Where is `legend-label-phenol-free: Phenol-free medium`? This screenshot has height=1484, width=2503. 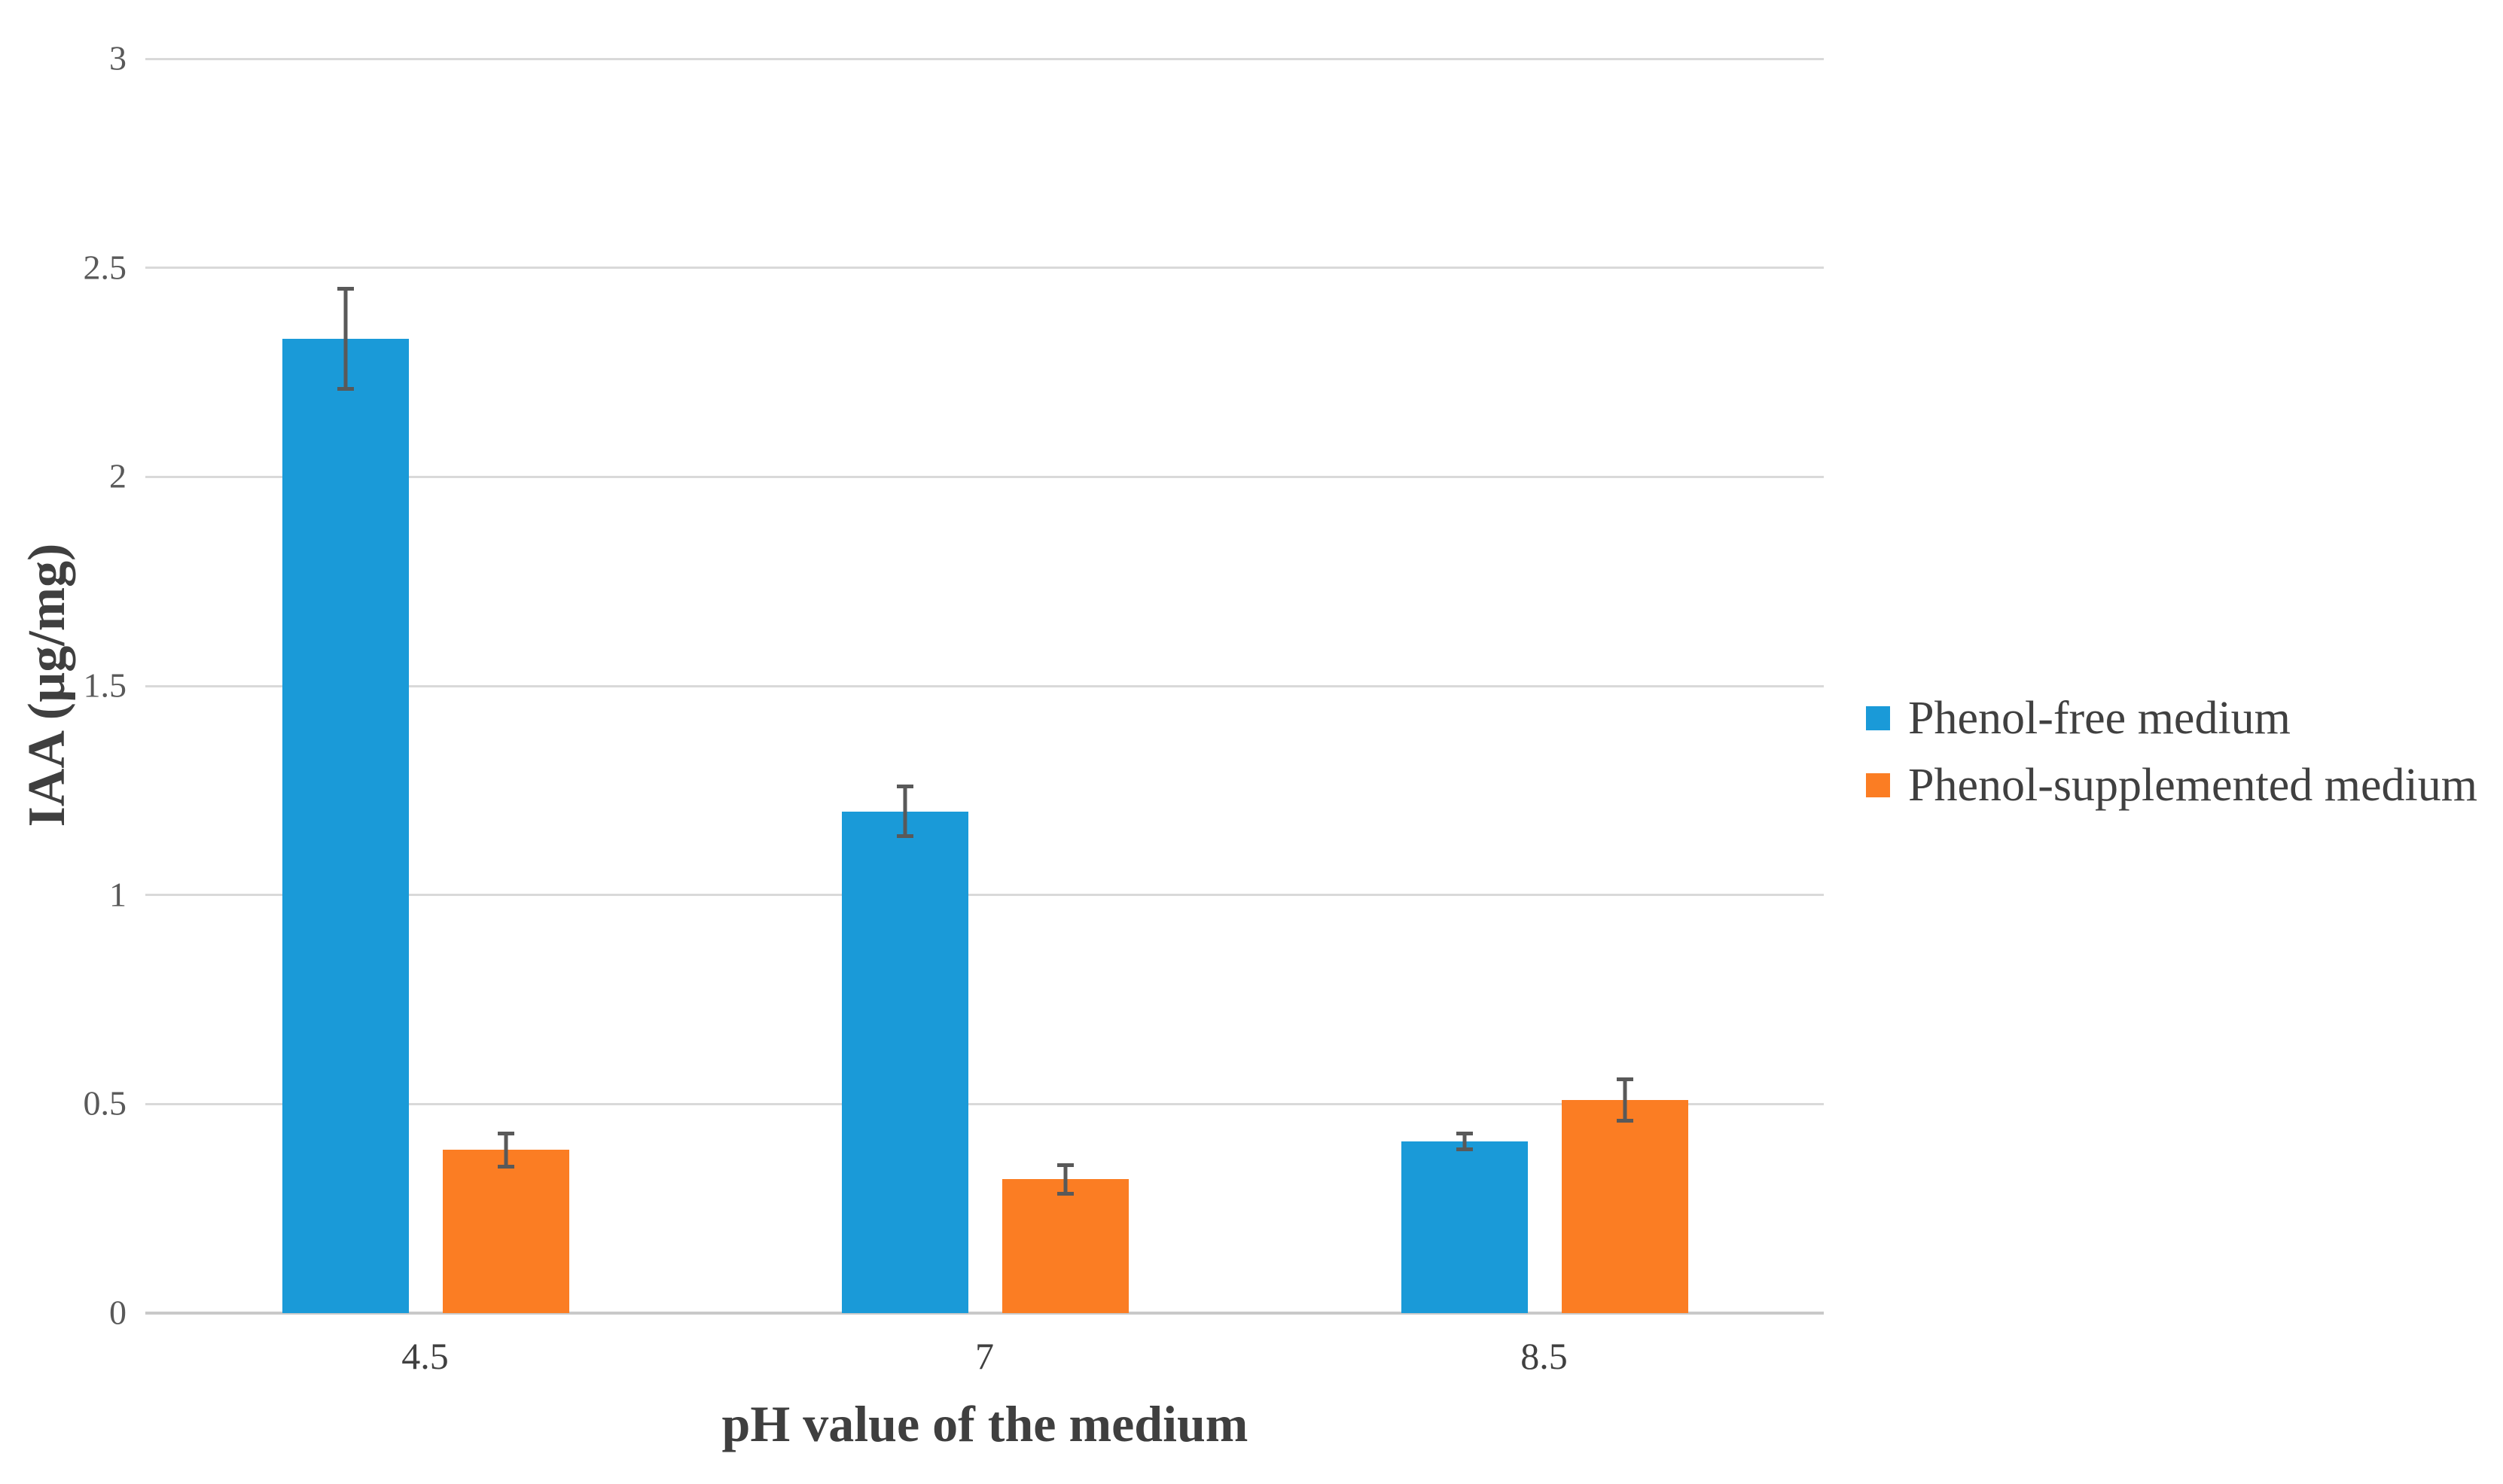
legend-label-phenol-free: Phenol-free medium is located at coordinates (2099, 718).